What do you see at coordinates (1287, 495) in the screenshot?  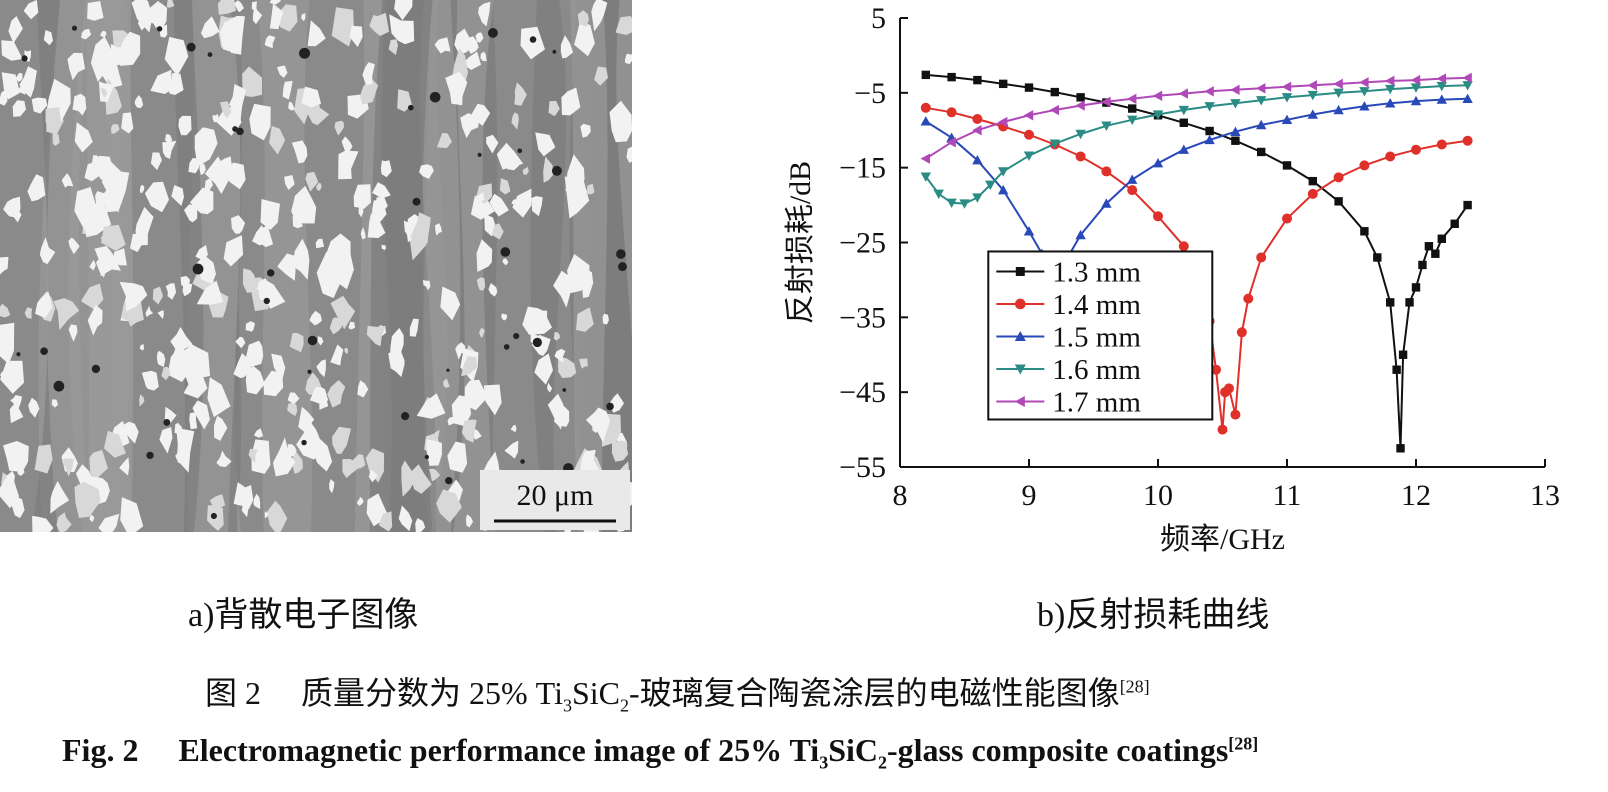 I see `x-tick-label: 11` at bounding box center [1287, 495].